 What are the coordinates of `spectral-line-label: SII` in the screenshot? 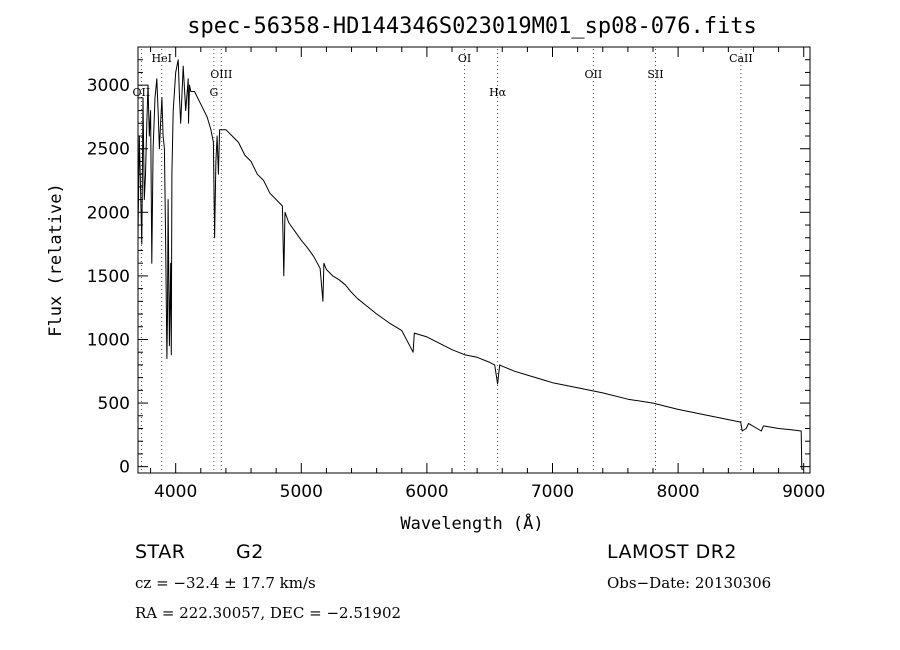 It's located at (655, 74).